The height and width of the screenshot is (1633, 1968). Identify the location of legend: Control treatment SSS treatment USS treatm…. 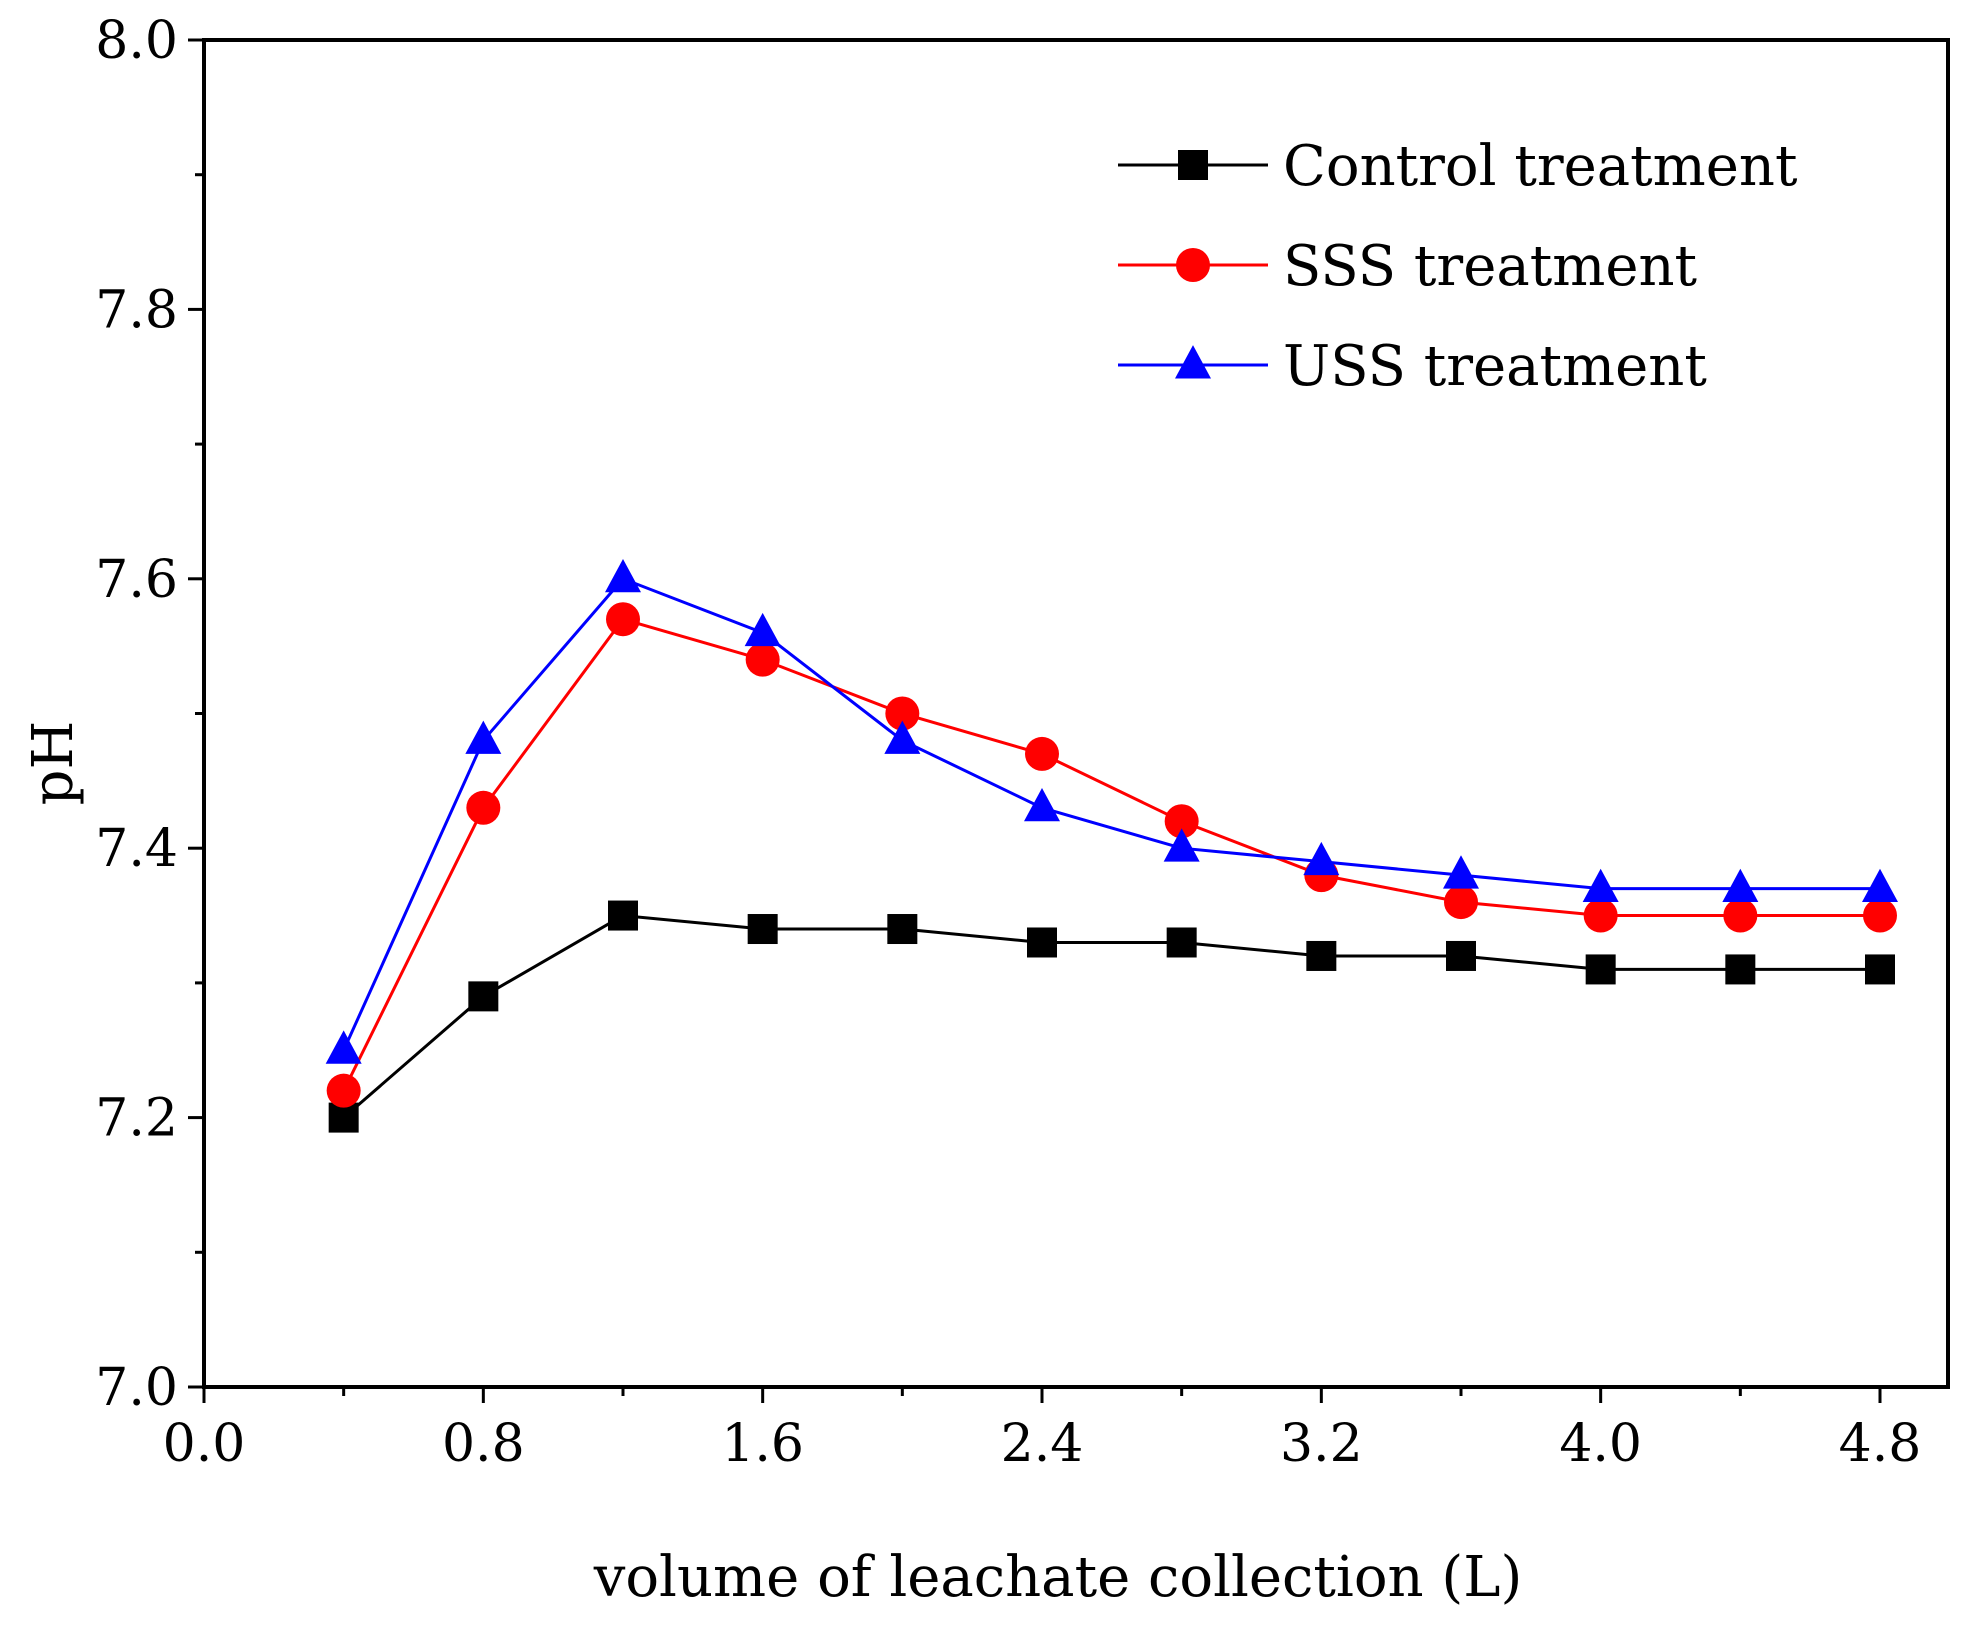
(1458, 266).